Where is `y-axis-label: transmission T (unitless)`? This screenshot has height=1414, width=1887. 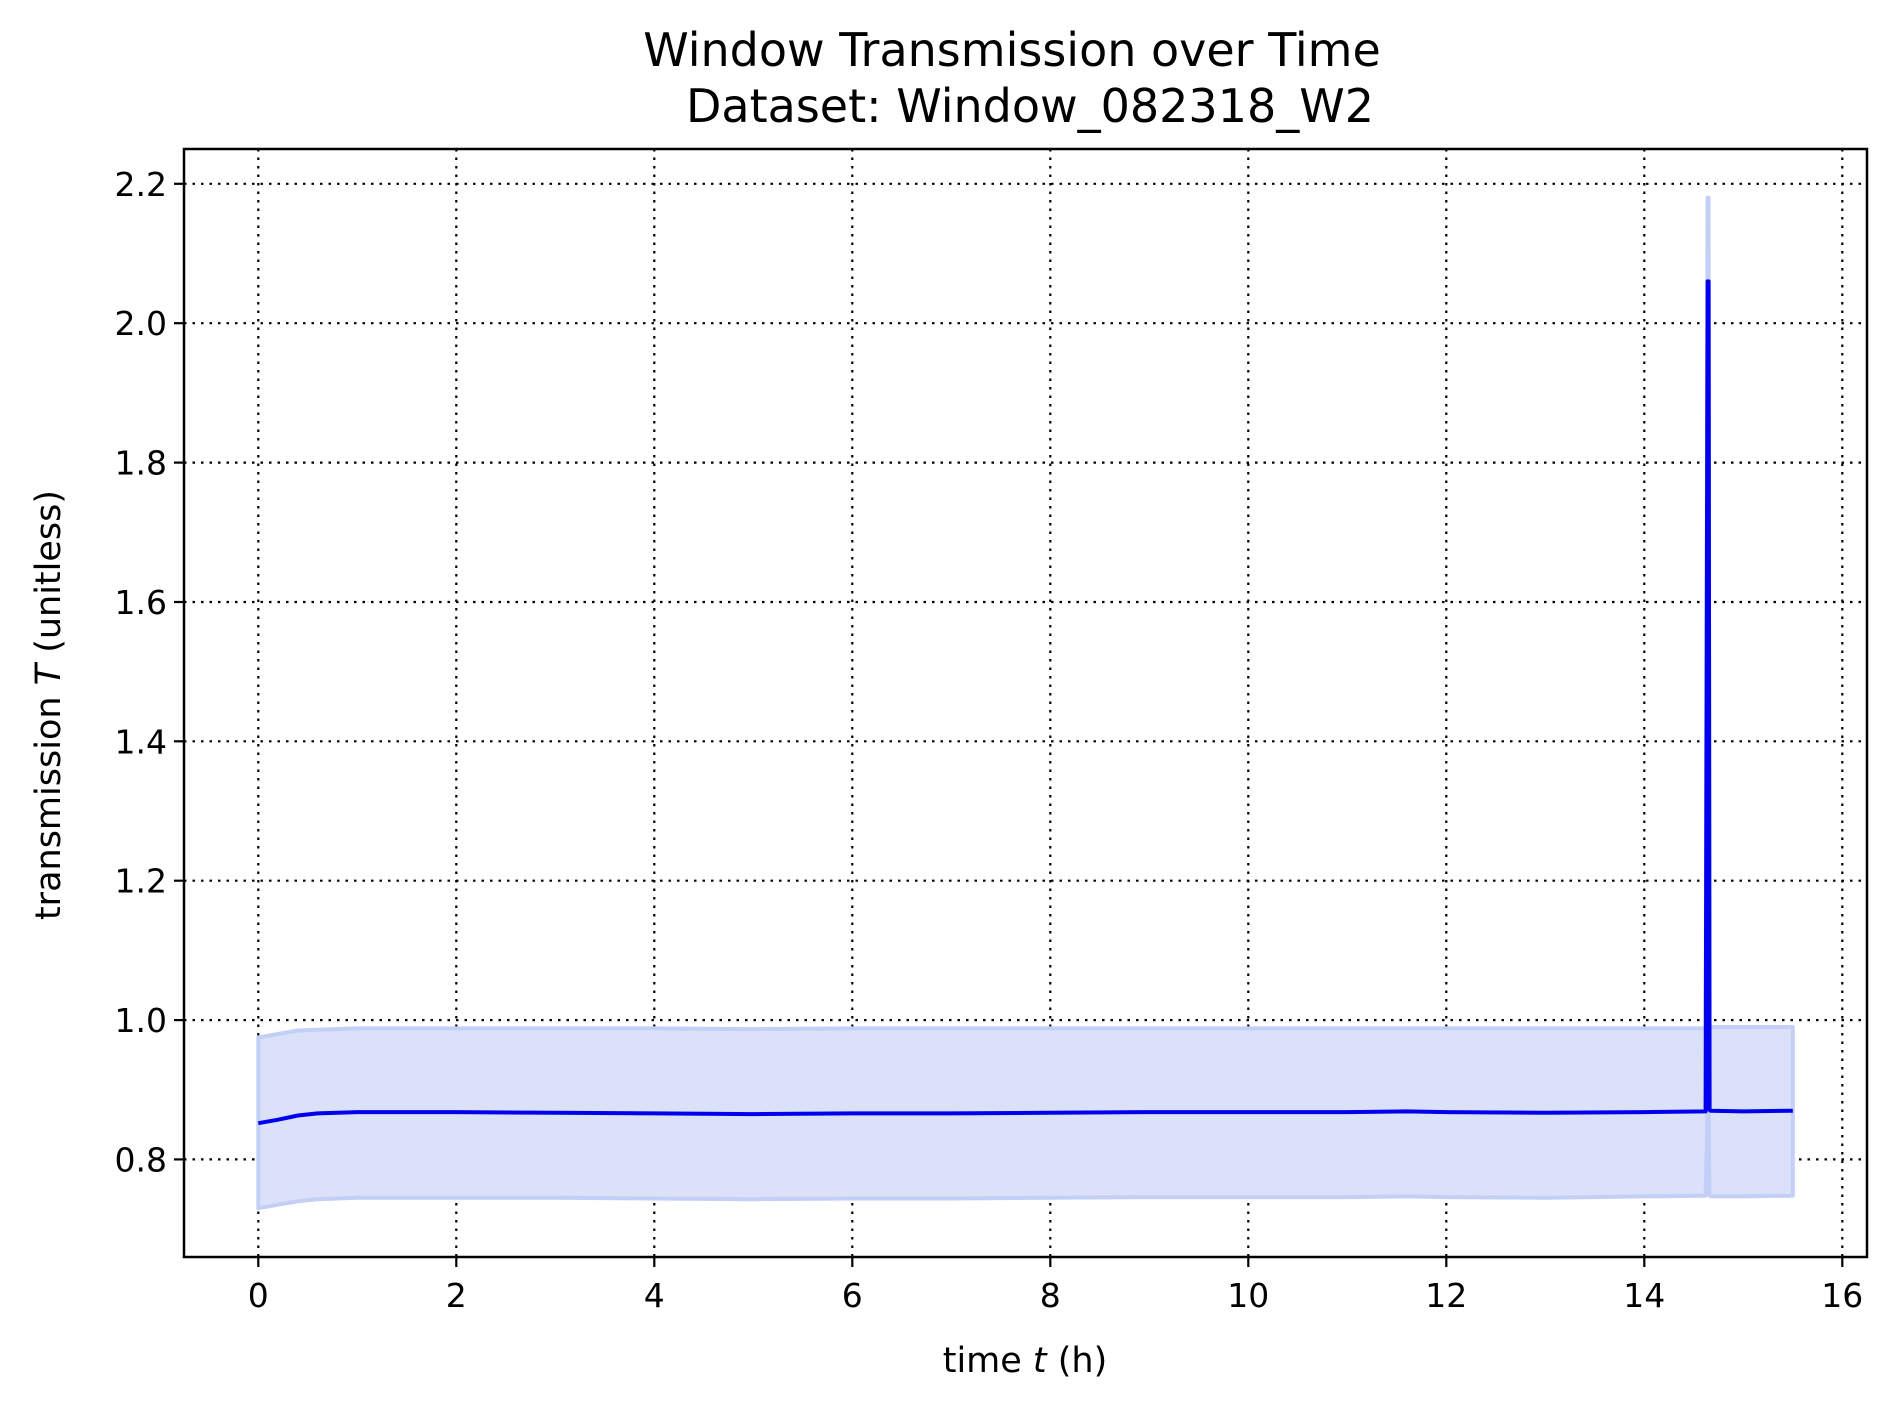 y-axis-label: transmission T (unitless) is located at coordinates (49, 705).